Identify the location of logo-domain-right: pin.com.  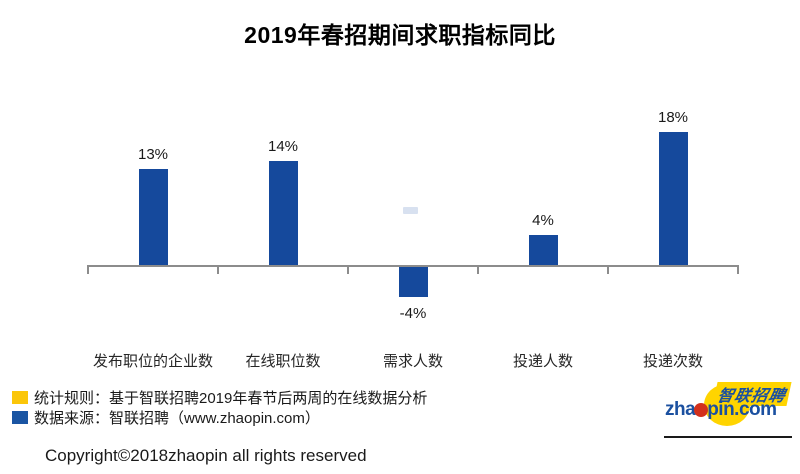
(742, 409).